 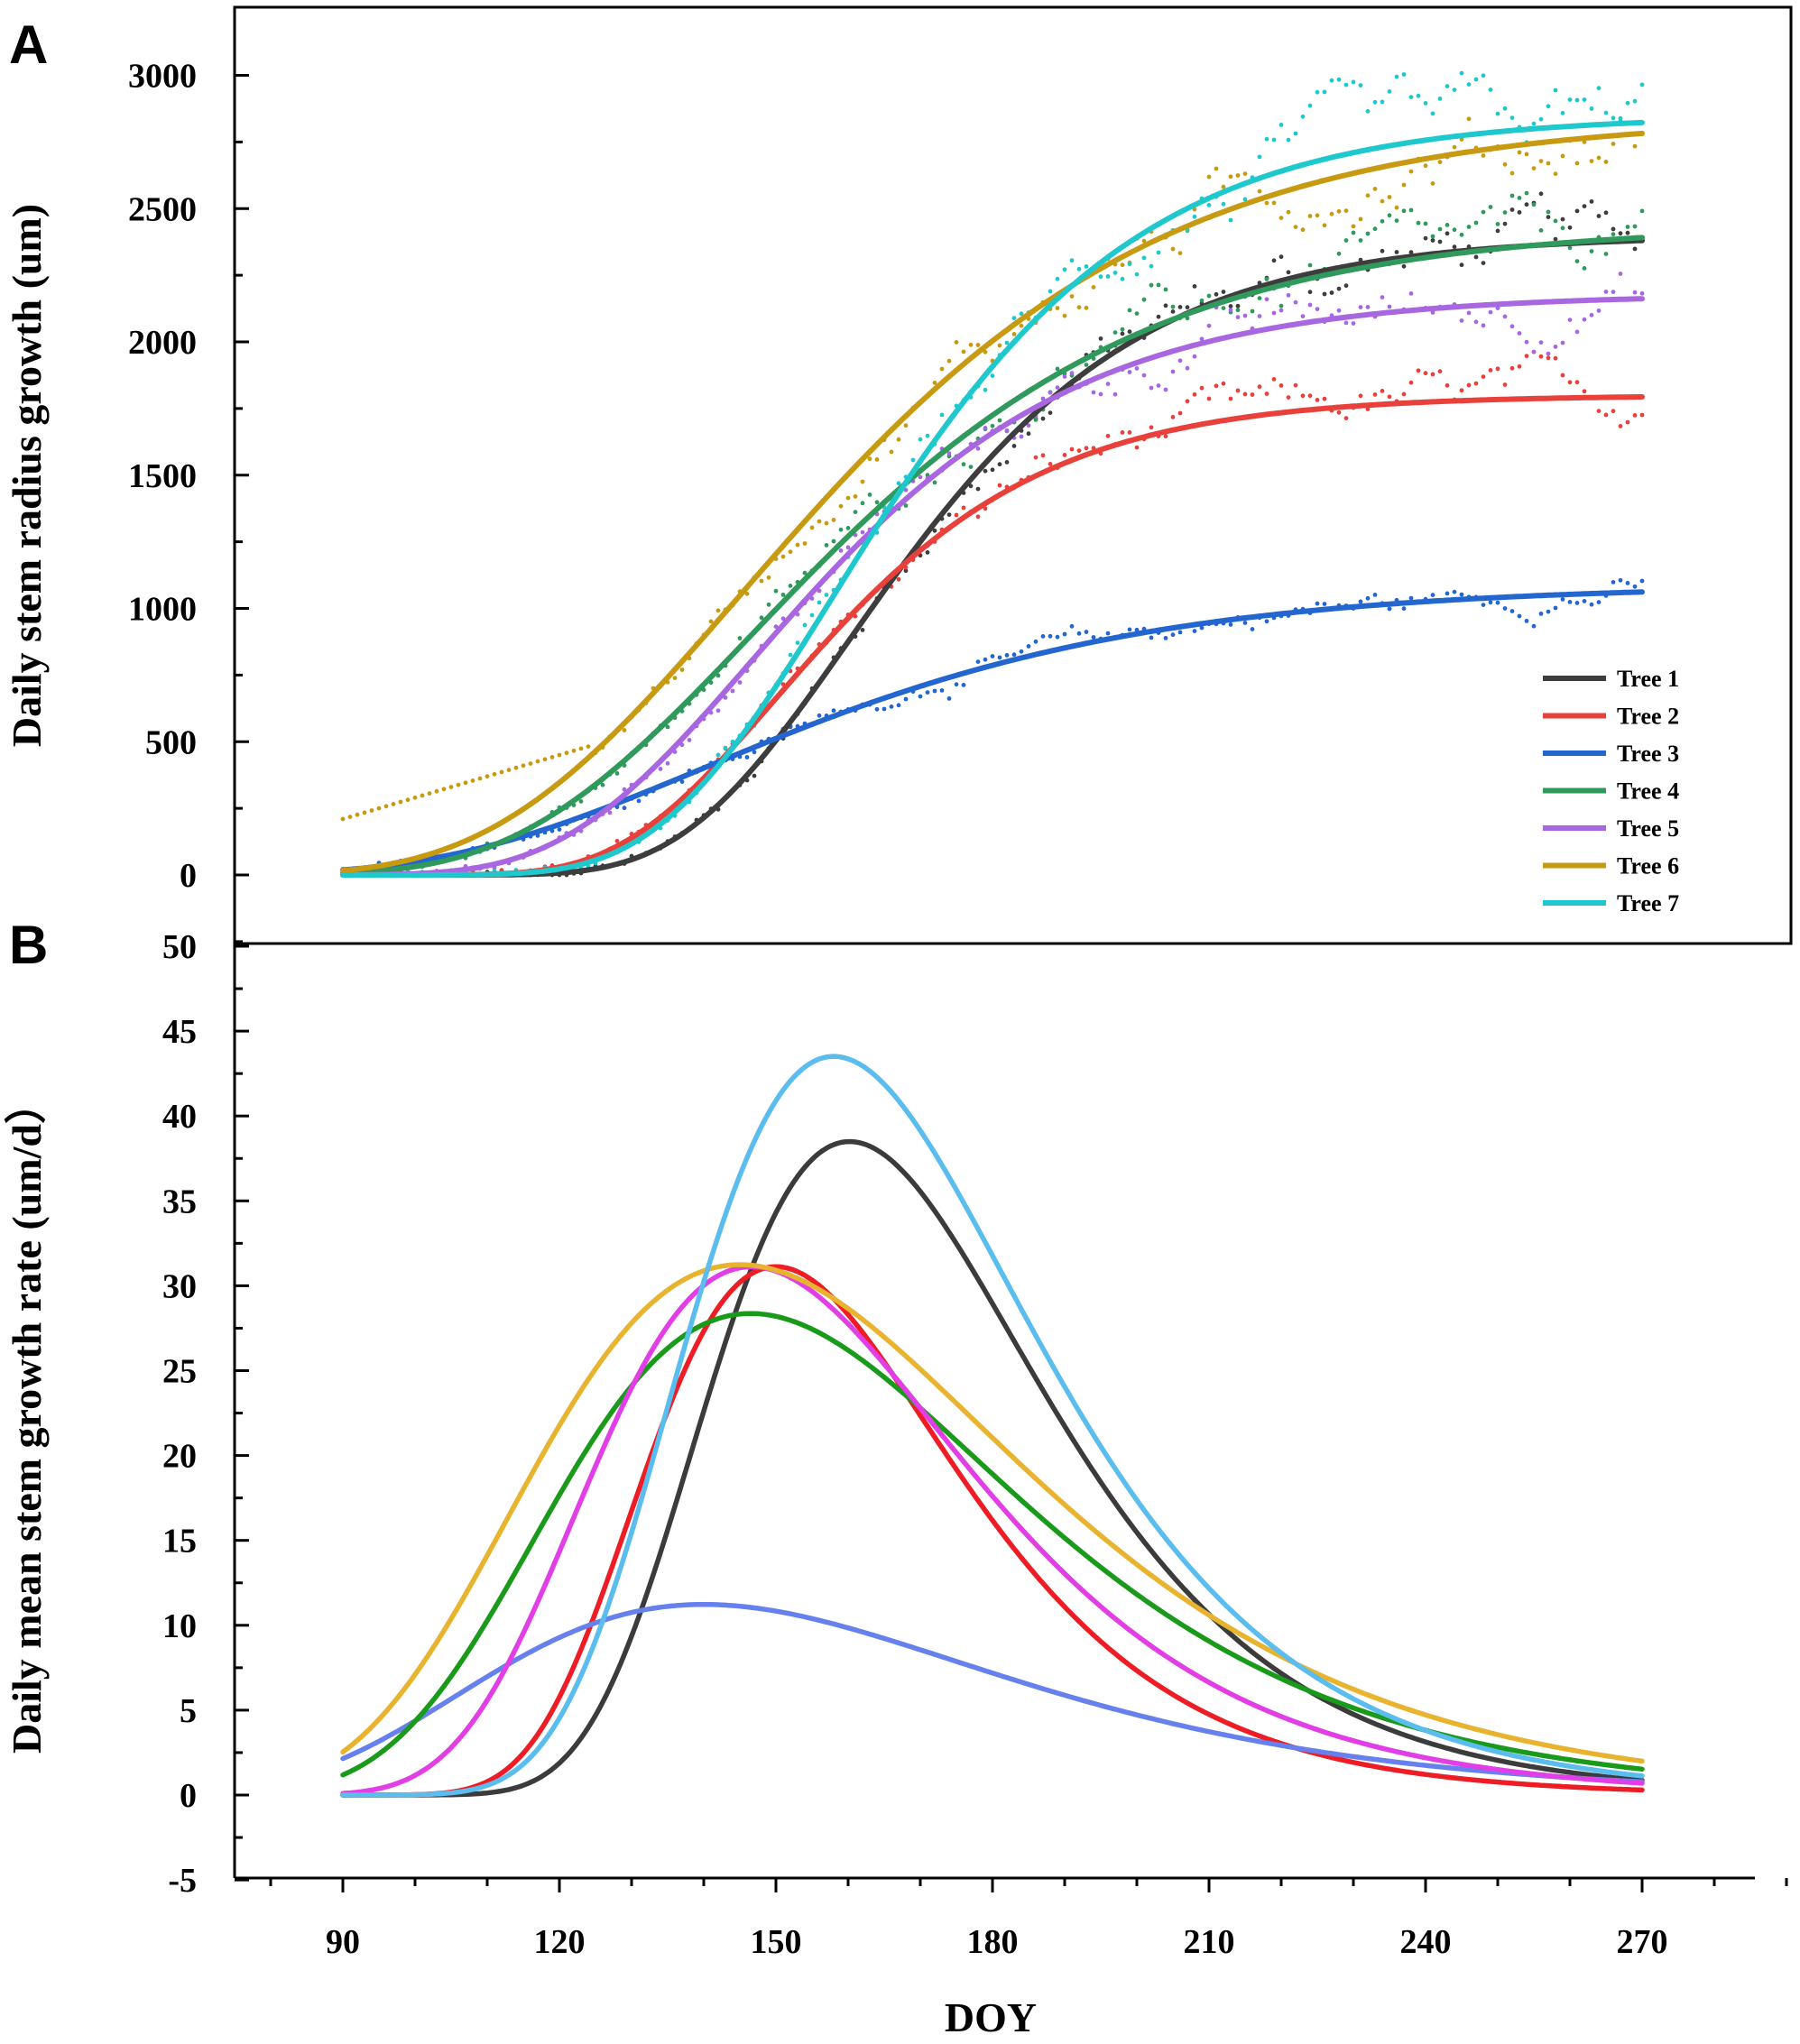 What do you see at coordinates (1426, 1942) in the screenshot?
I see `x-tick-label: 240` at bounding box center [1426, 1942].